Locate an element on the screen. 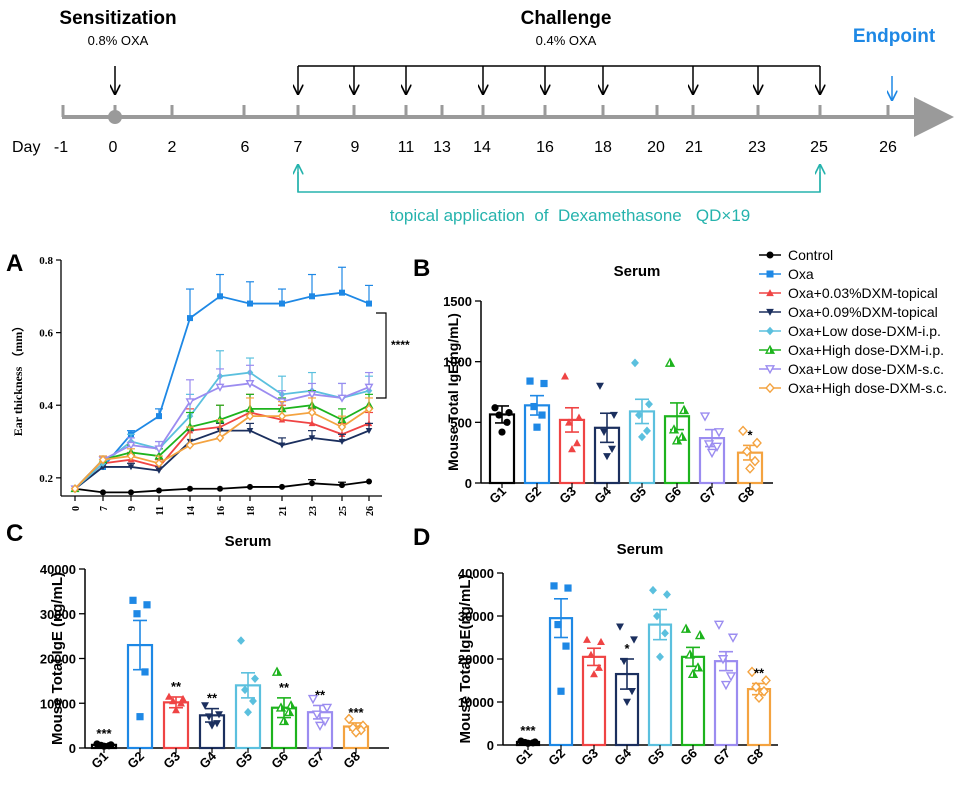  sensitization-title: Sensitization is located at coordinates (117, 18).